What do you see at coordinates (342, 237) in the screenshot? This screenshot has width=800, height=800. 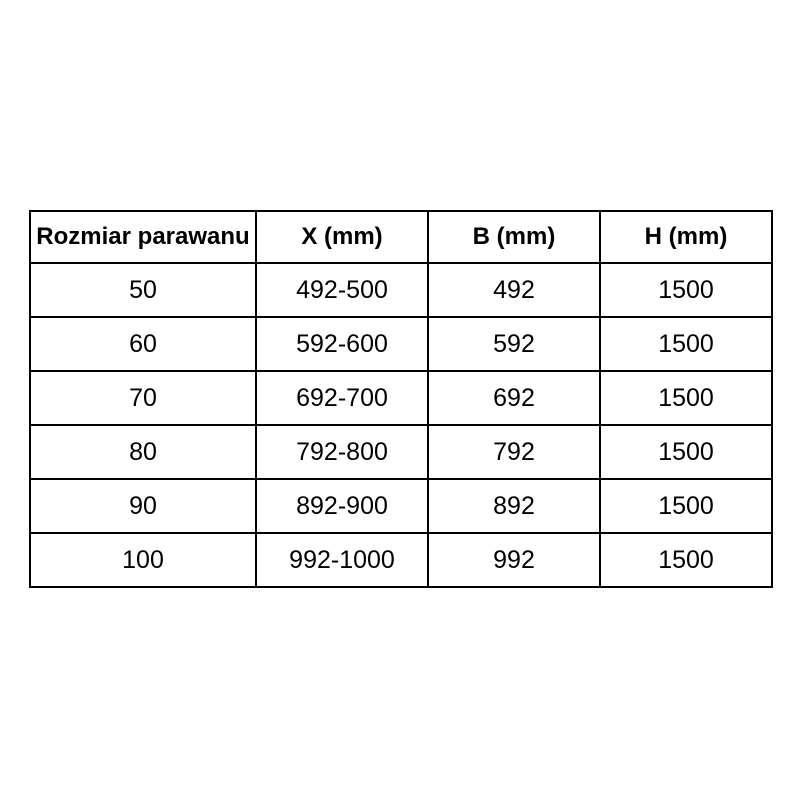 I see `column-header-x: X (mm)` at bounding box center [342, 237].